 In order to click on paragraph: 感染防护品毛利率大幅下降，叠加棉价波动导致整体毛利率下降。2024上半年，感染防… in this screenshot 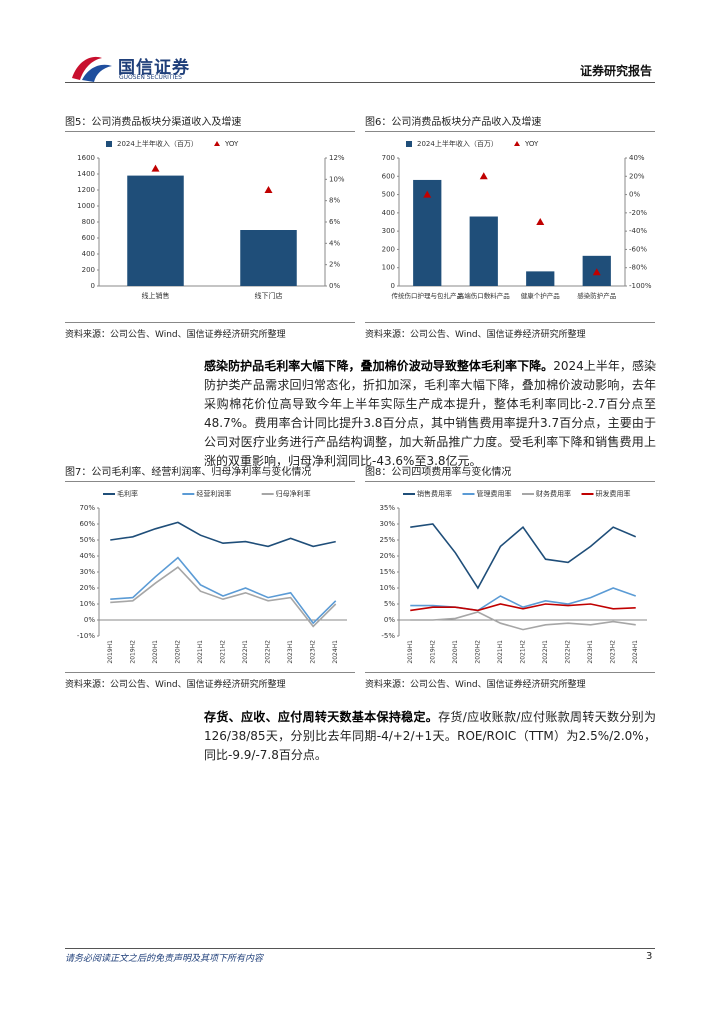, I will do `click(430, 414)`.